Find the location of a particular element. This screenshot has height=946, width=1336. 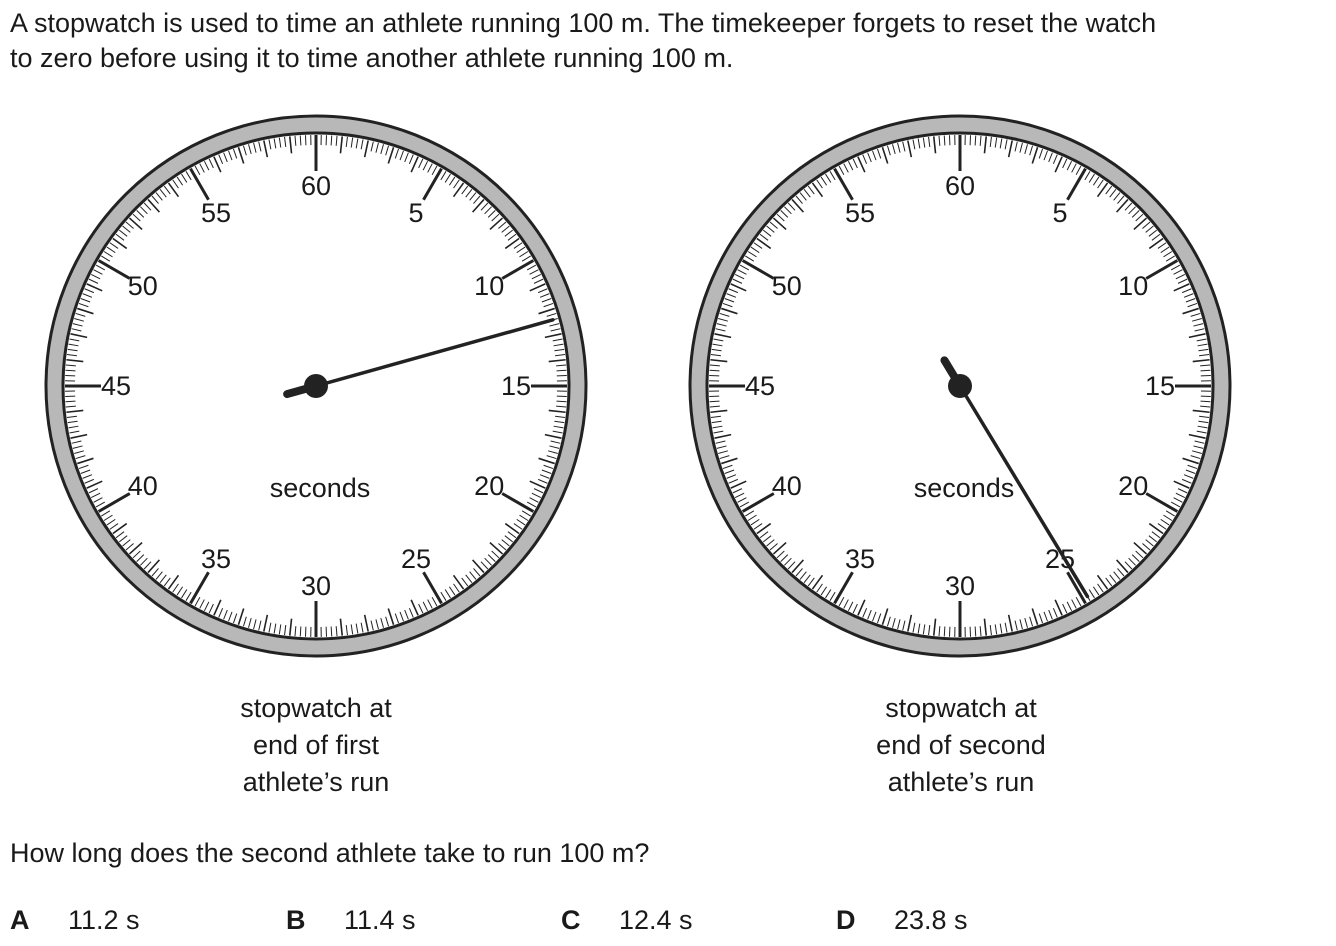

option-a: A 11.2 s is located at coordinates (75, 920).